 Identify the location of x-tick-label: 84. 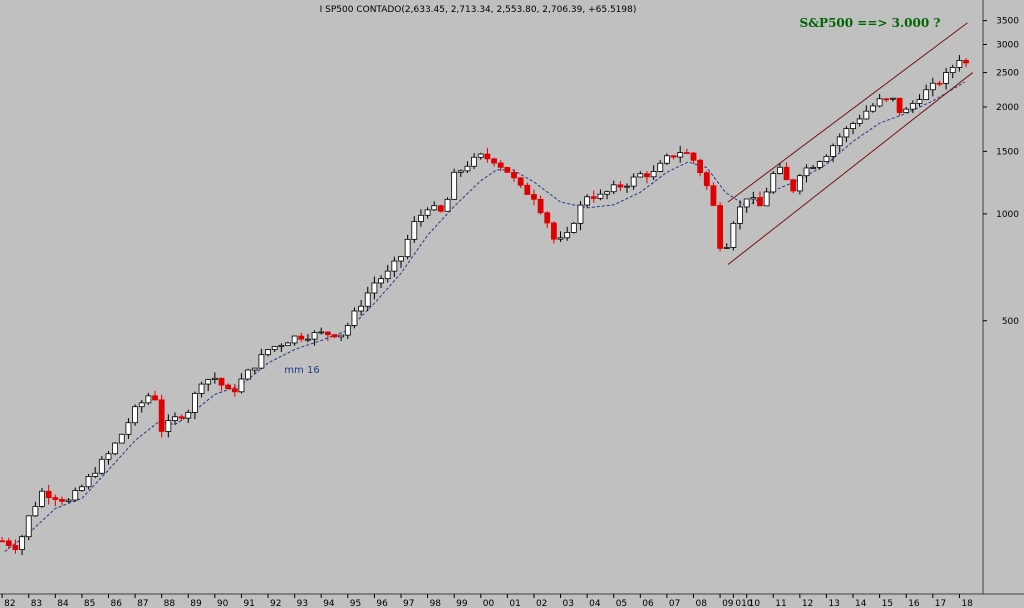
(63, 603).